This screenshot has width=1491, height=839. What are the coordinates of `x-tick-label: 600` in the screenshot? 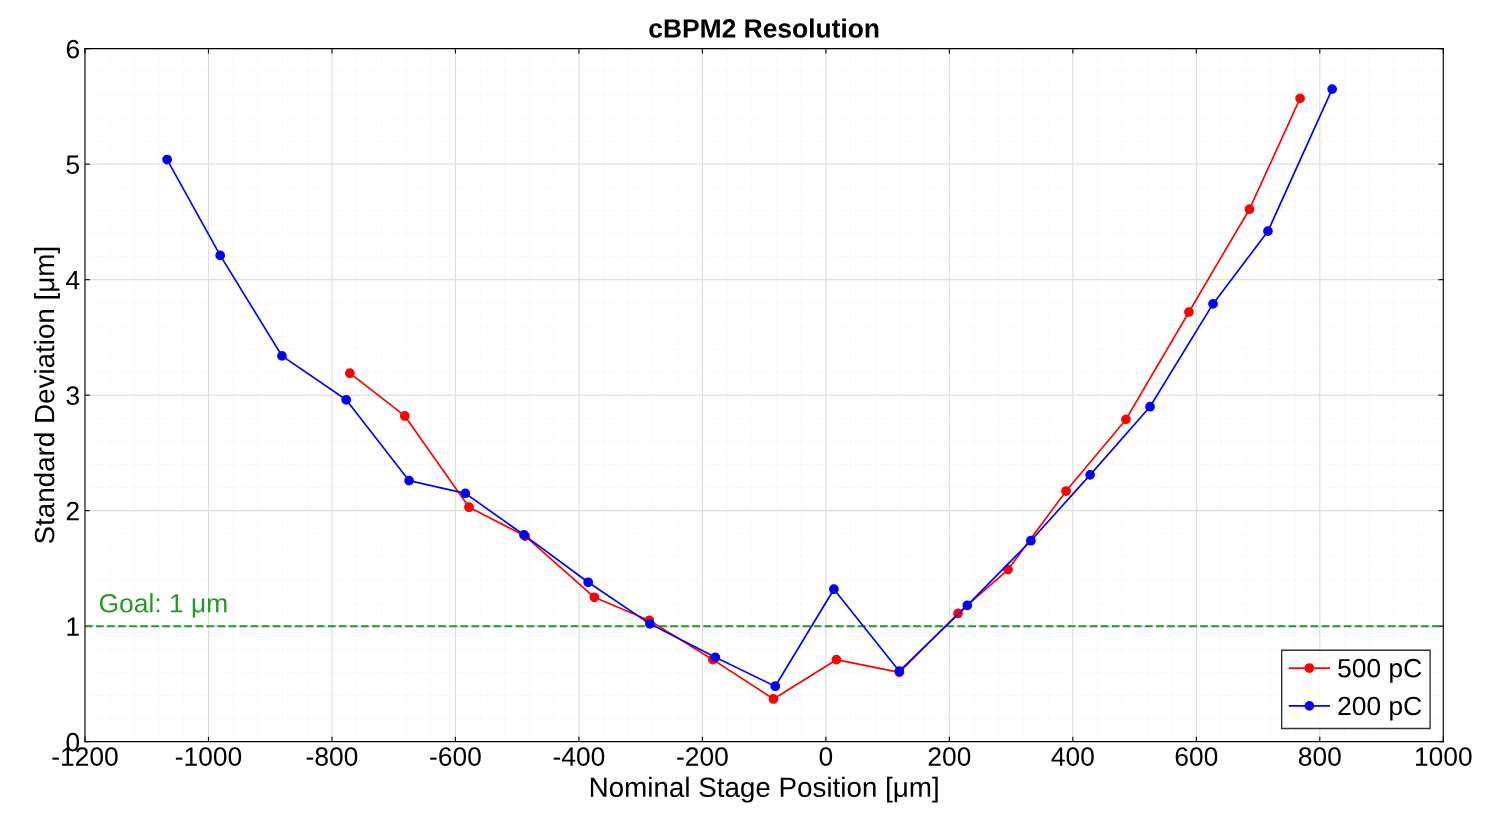 It's located at (1196, 756).